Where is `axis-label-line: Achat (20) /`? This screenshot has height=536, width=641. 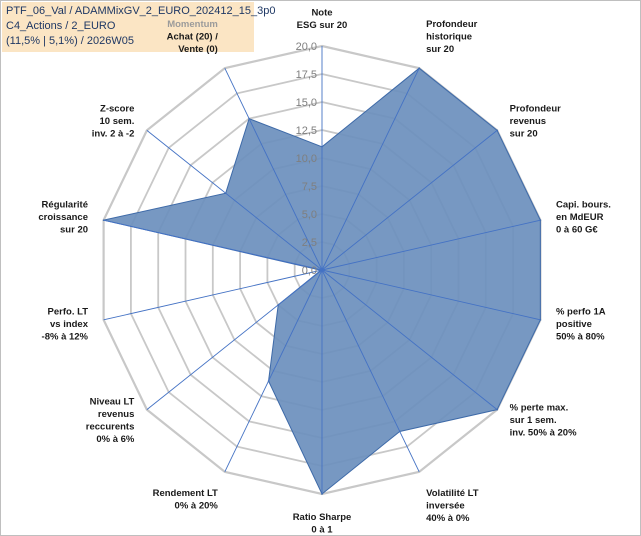
axis-label-line: Achat (20) / is located at coordinates (193, 36).